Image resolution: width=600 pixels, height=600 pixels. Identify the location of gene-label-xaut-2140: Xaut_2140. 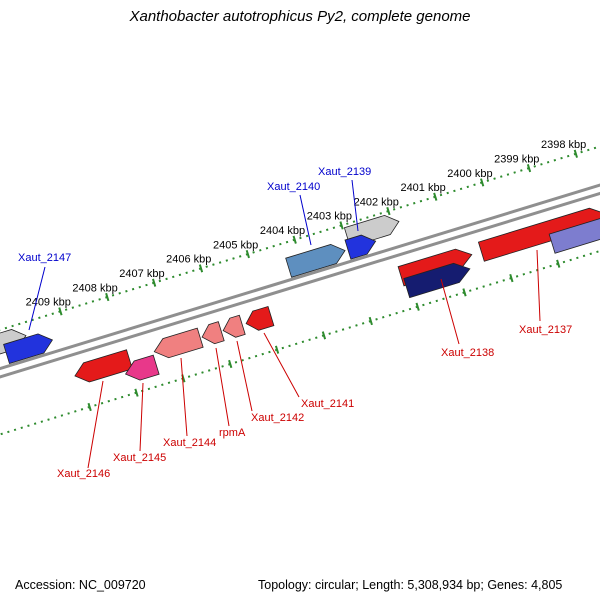
(293, 187).